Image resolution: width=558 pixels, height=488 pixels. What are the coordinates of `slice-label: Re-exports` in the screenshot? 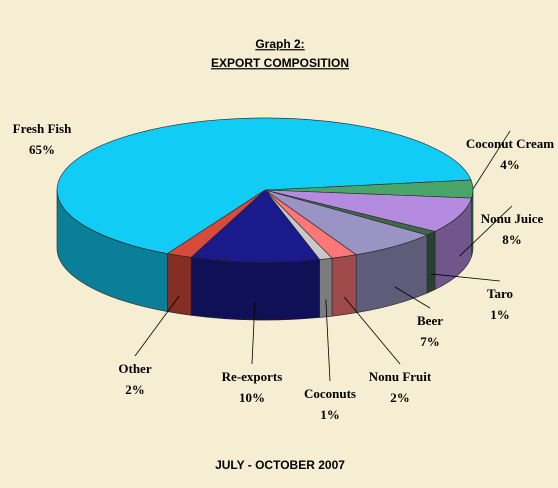 It's located at (252, 376).